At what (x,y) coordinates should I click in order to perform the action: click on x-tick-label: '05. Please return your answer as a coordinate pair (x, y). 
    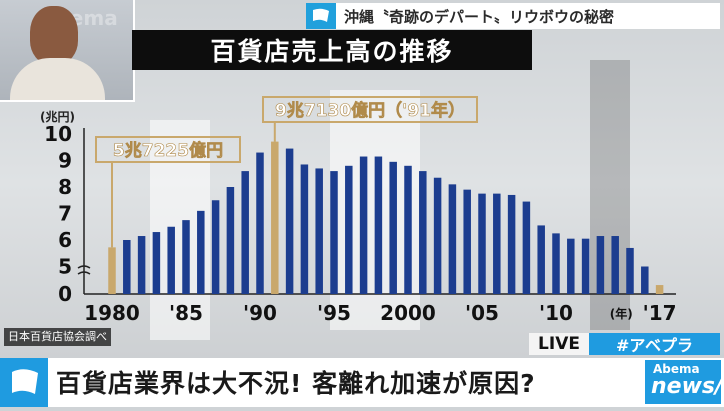
    Looking at the image, I should click on (482, 313).